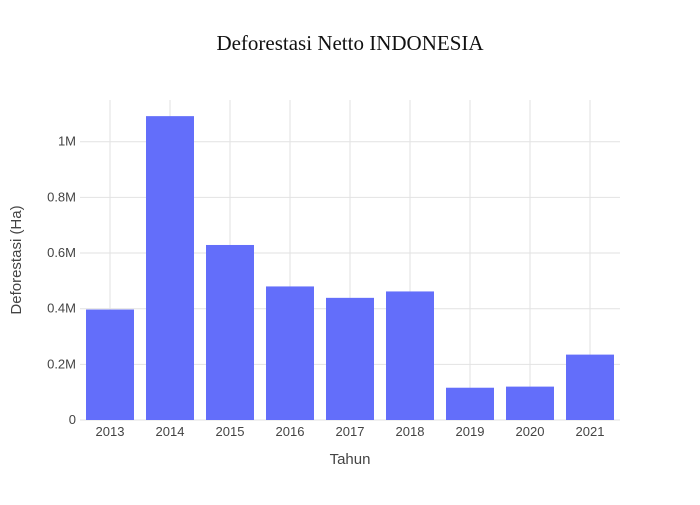 The width and height of the screenshot is (700, 505). Describe the element at coordinates (530, 431) in the screenshot. I see `x-tick-label: 2020` at that location.